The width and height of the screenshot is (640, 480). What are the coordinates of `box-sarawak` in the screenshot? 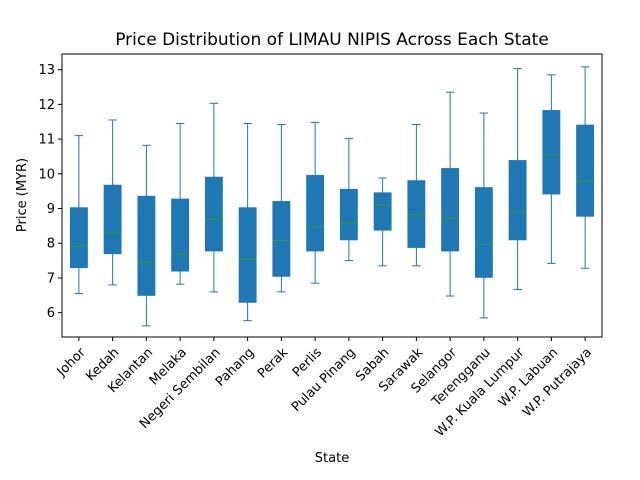 It's located at (416, 214).